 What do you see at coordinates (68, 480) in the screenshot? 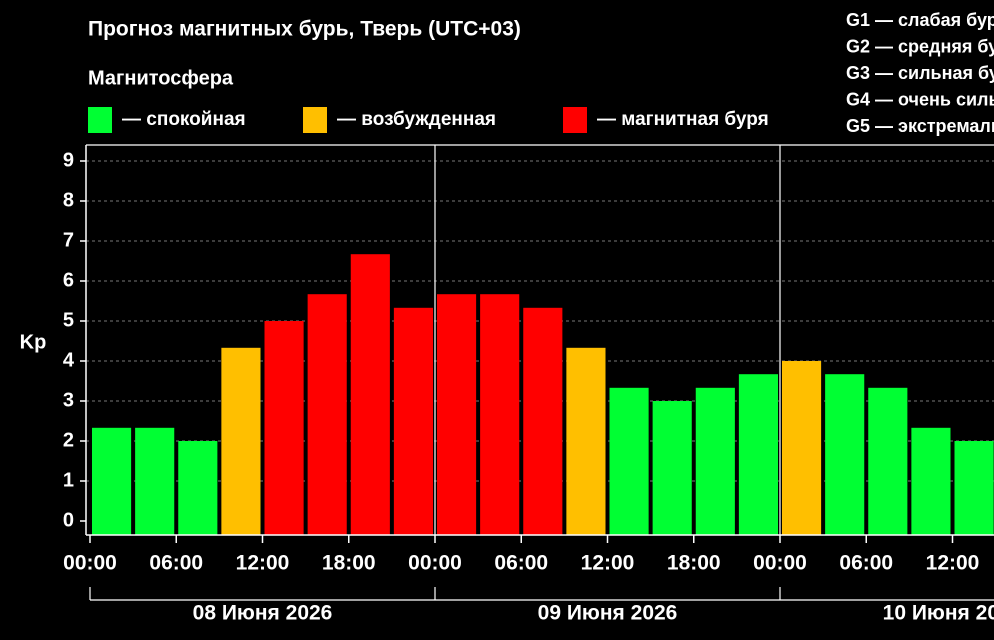
I see `y-tick-label: 1` at bounding box center [68, 480].